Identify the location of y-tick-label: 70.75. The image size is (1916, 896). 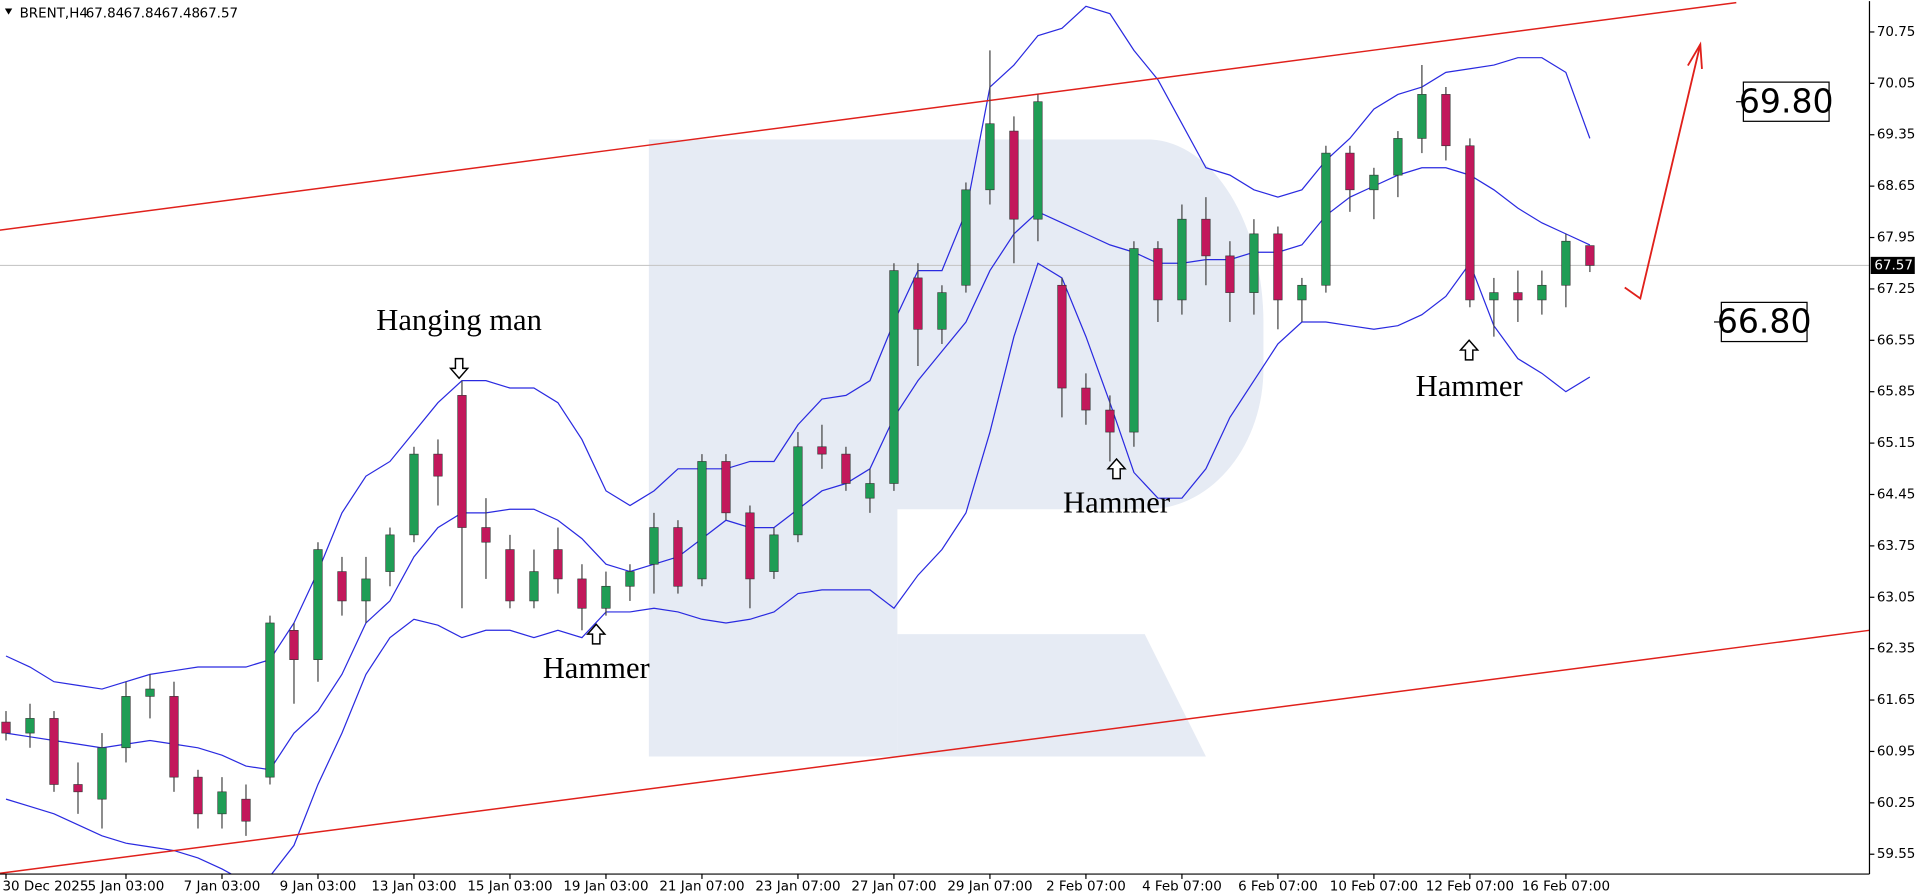
(1896, 32).